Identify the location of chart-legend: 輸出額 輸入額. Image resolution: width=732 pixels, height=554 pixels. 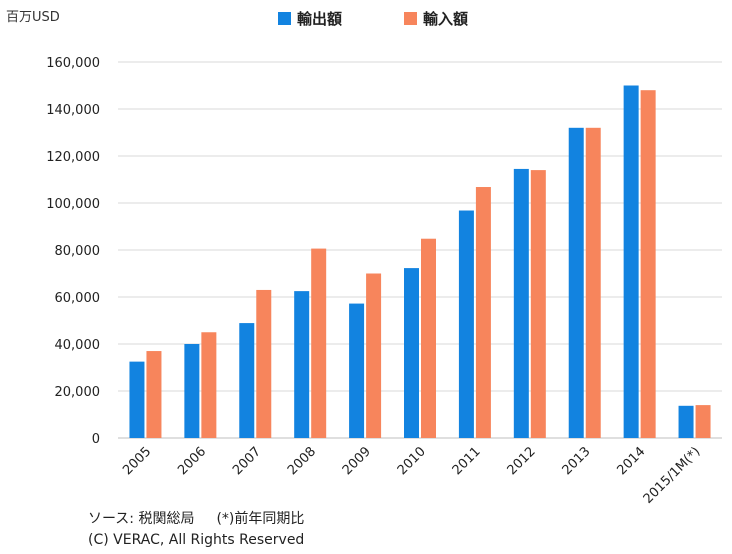
(366, 20).